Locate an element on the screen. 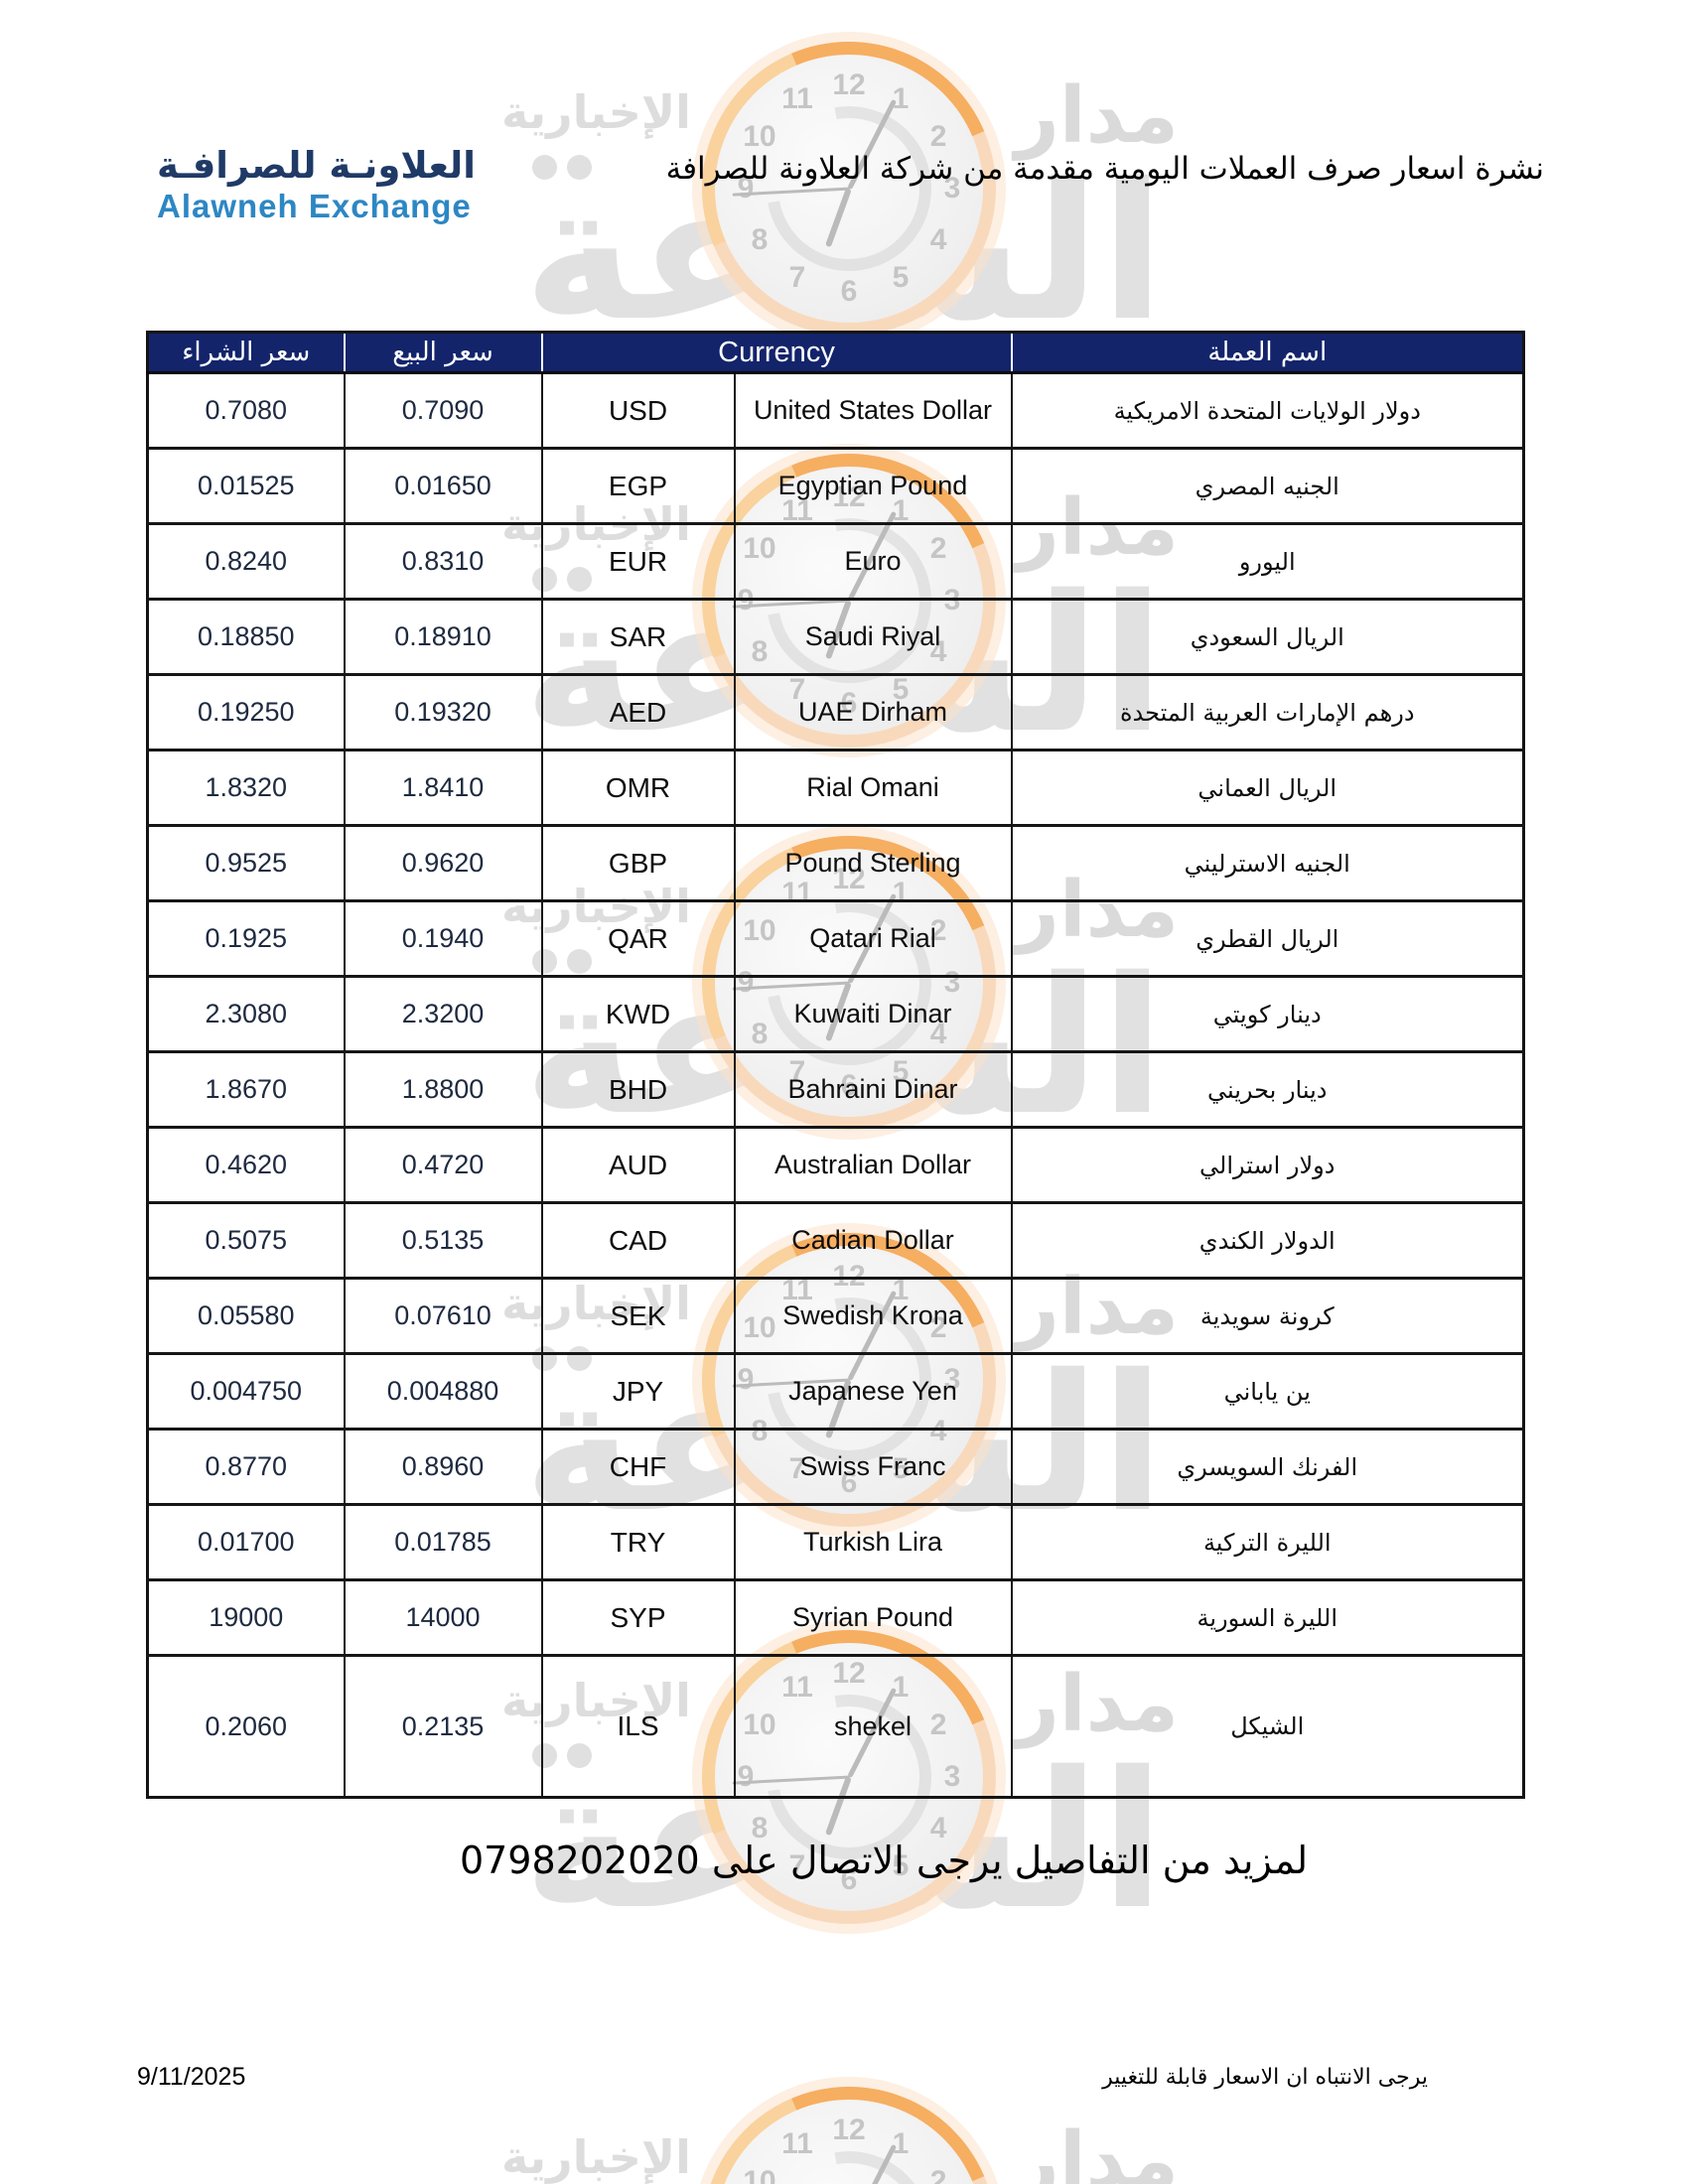 The height and width of the screenshot is (2184, 1688). column-header-currency: Currency is located at coordinates (776, 353).